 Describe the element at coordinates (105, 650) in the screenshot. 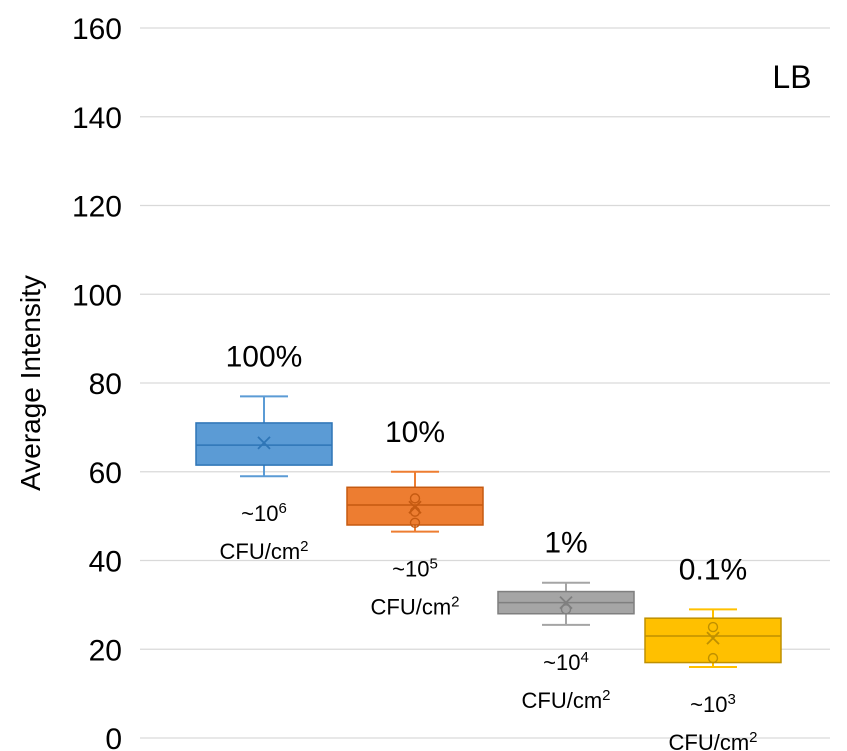

I see `y-tick-label: 20` at that location.